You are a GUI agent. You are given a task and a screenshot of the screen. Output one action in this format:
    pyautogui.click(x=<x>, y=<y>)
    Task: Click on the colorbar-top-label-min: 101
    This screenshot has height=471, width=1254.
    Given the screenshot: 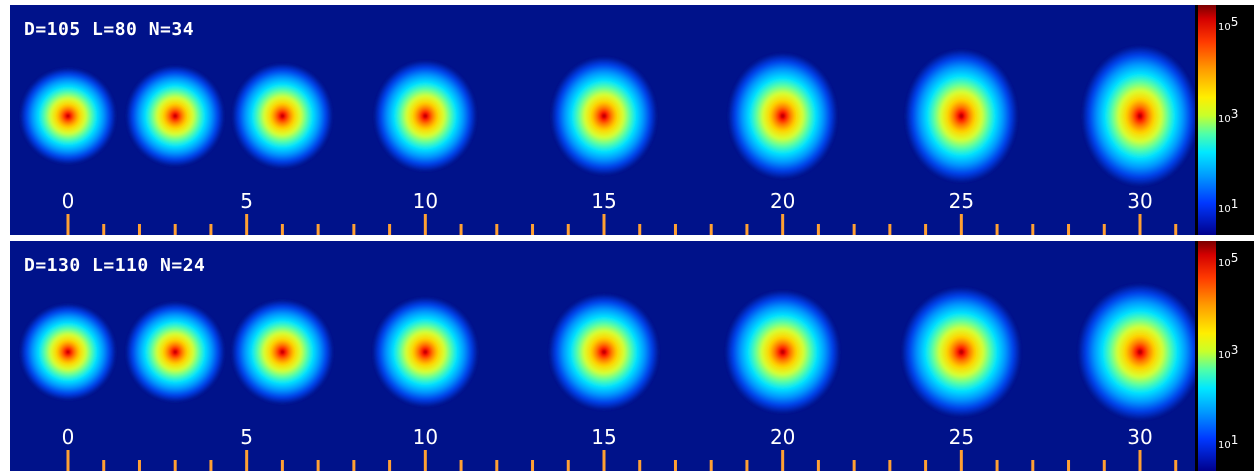 What is the action you would take?
    pyautogui.click(x=1228, y=206)
    